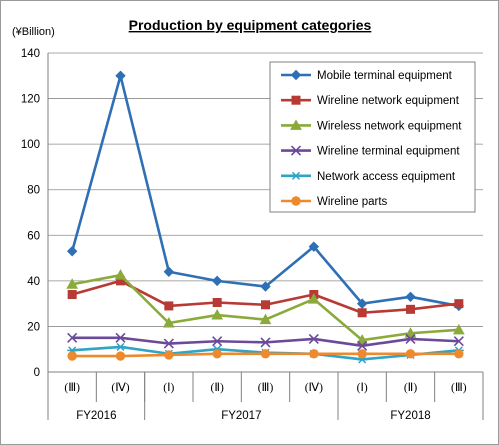 The image size is (499, 445). What do you see at coordinates (385, 76) in the screenshot?
I see `legend-label: Mobile terminal equipment` at bounding box center [385, 76].